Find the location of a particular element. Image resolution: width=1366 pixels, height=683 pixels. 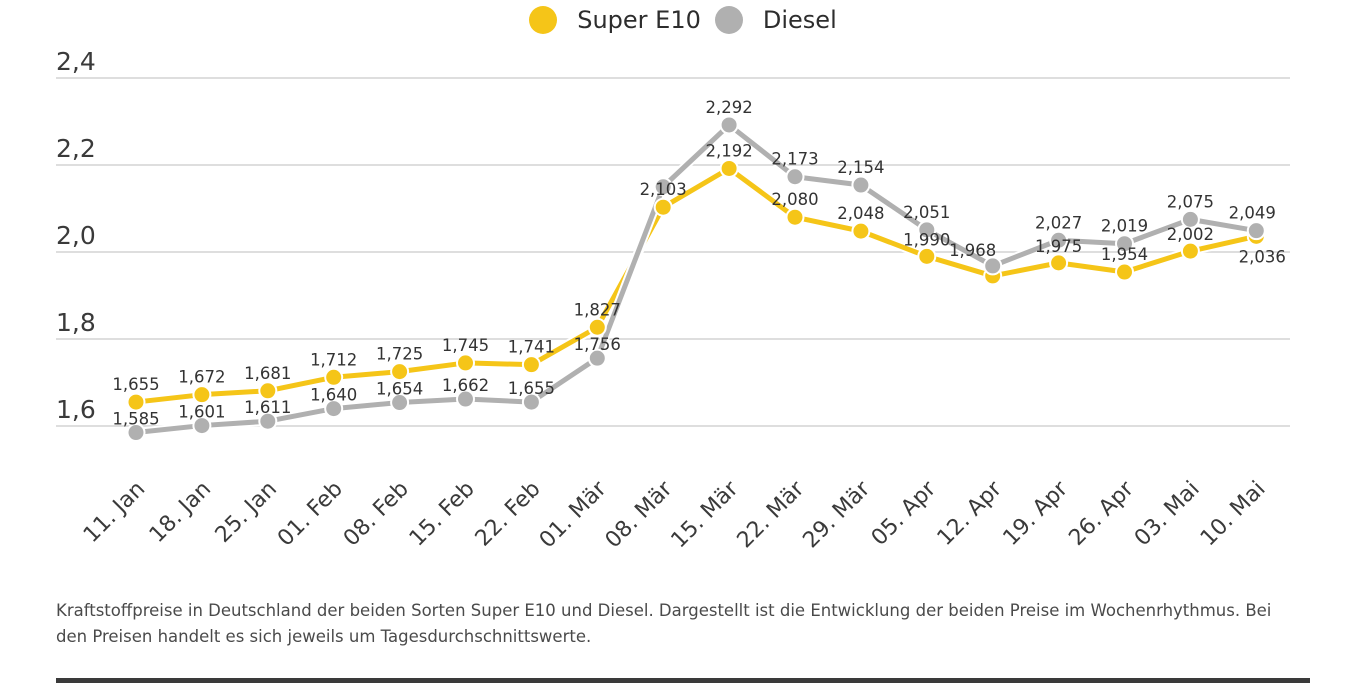

data-label-super-e10: 1,954 is located at coordinates (1124, 254).